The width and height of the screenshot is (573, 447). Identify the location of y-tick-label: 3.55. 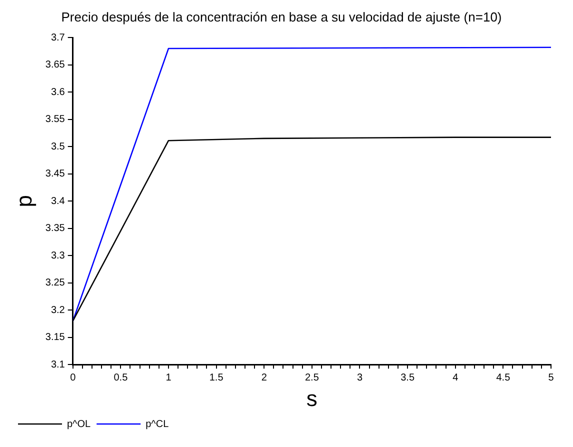
(55, 120).